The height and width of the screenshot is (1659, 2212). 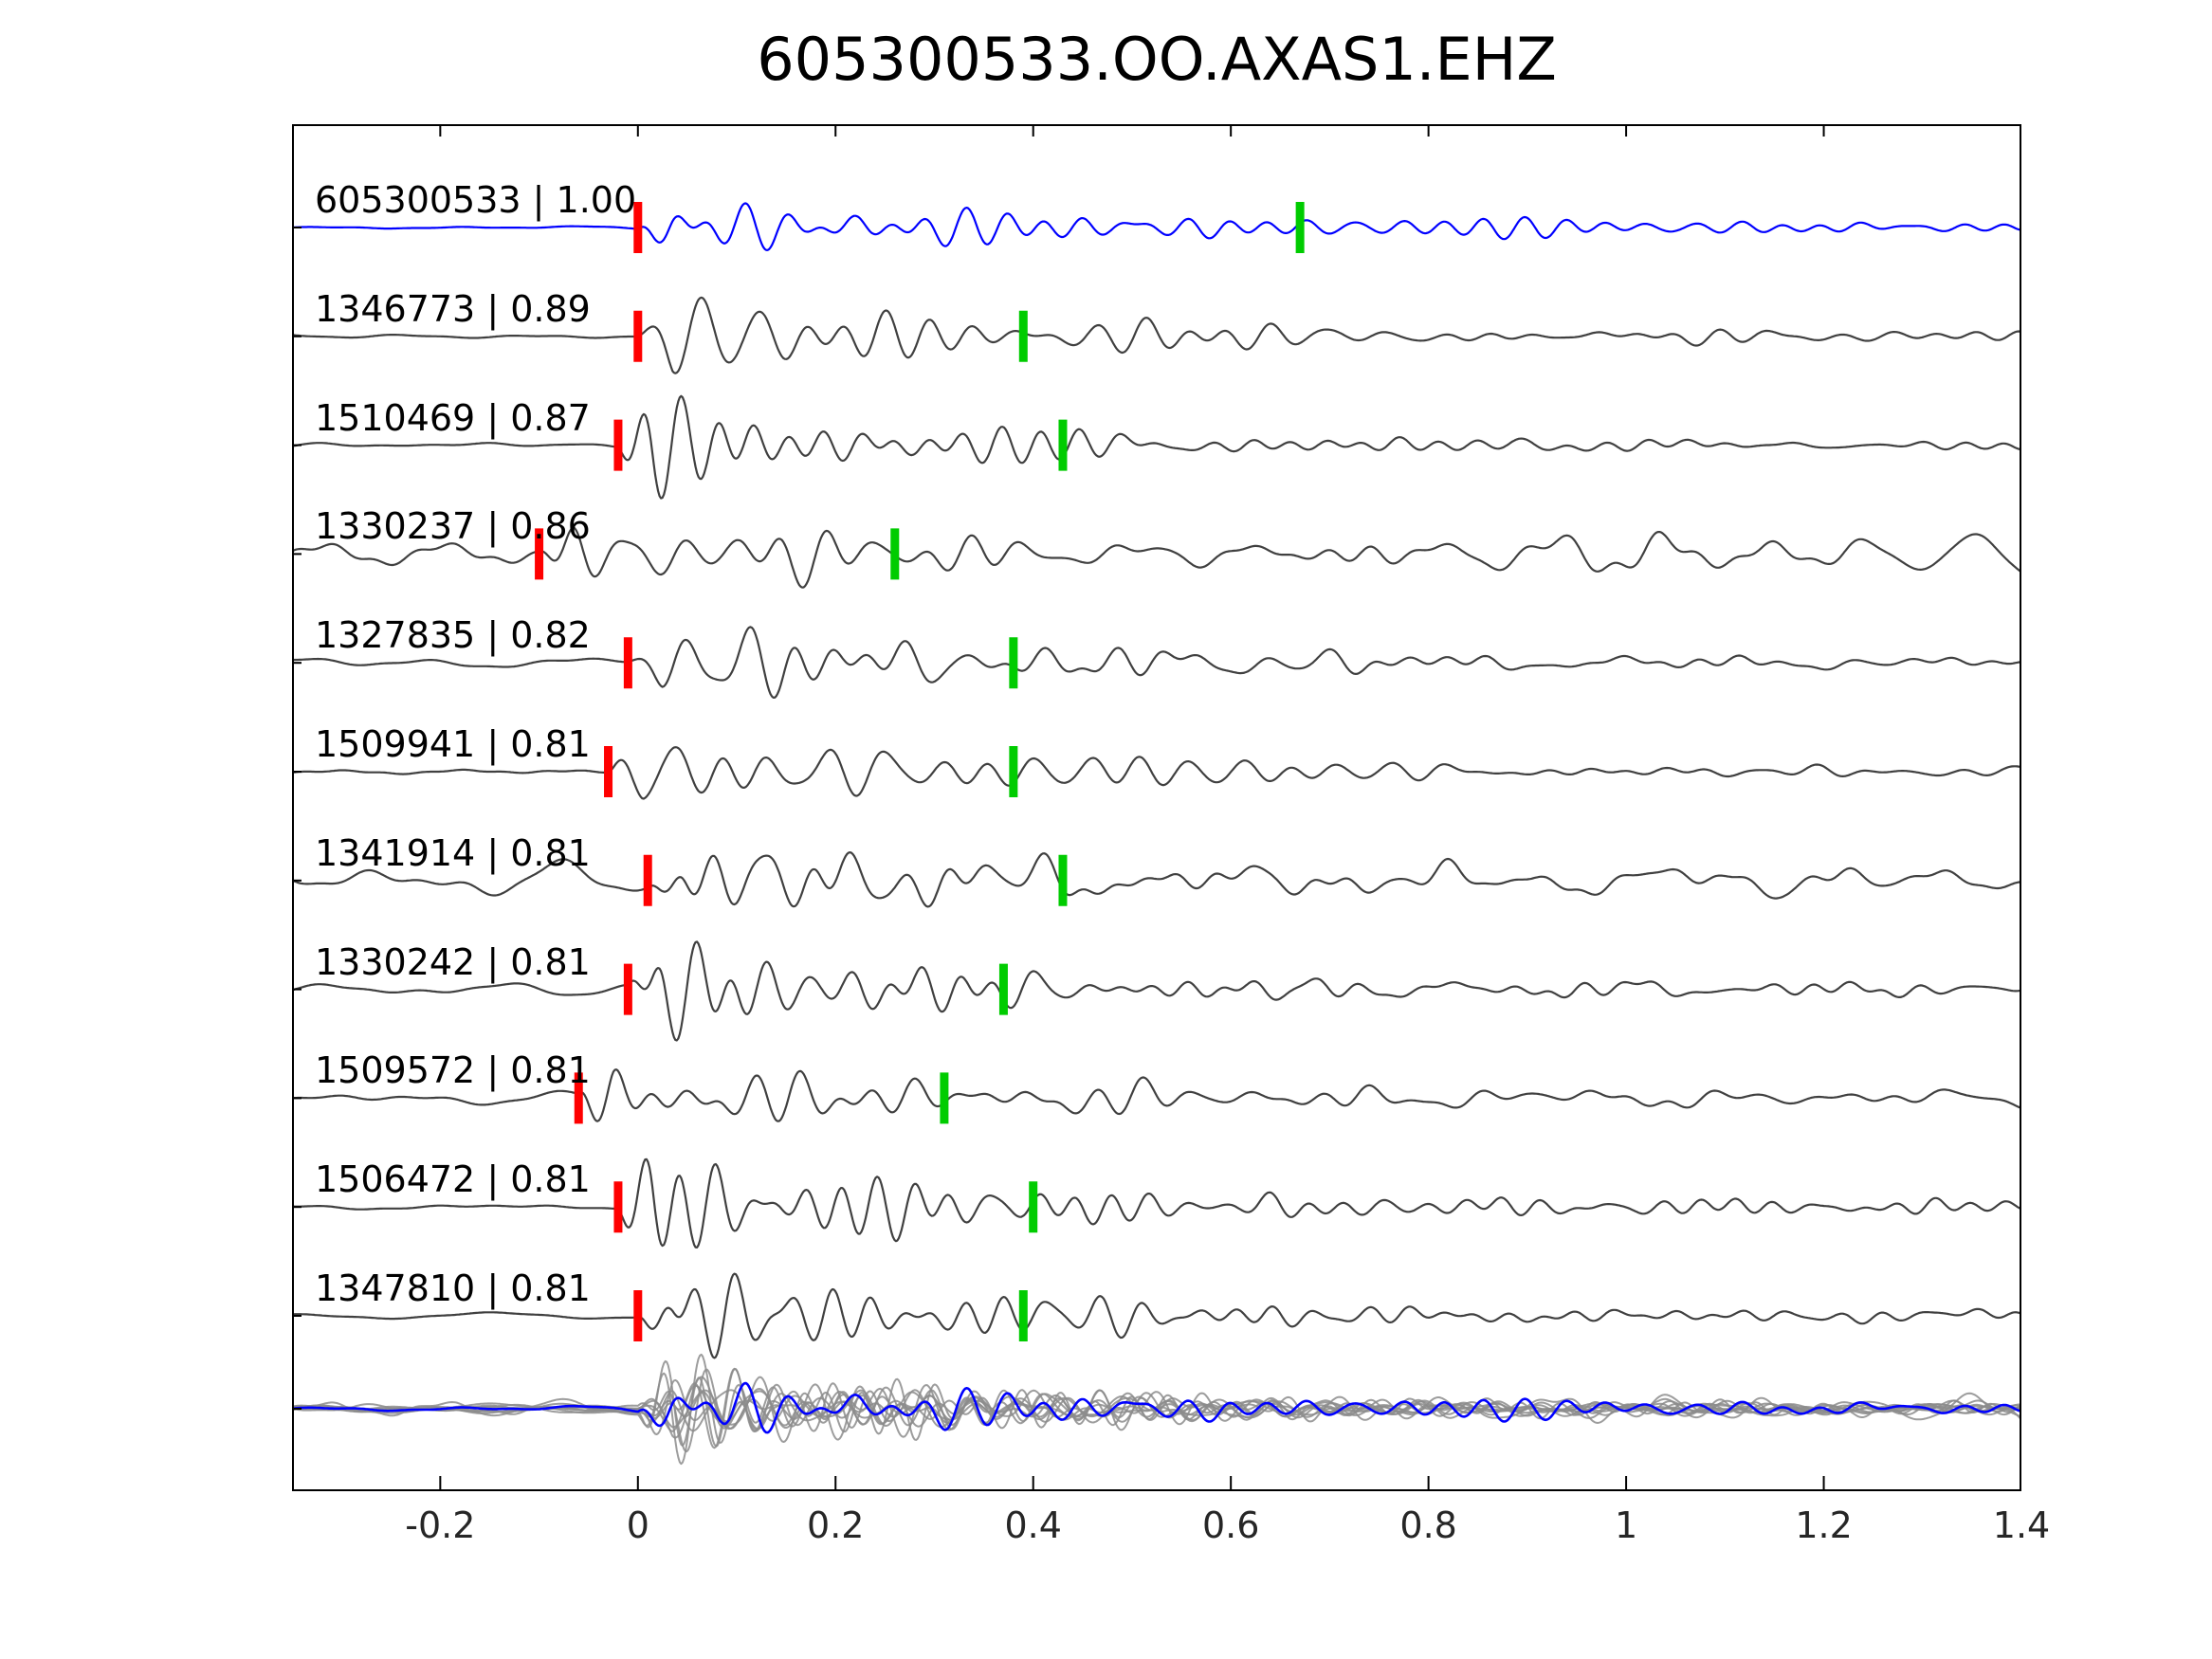 What do you see at coordinates (1428, 1525) in the screenshot?
I see `x-tick-label-0.8: 0.8` at bounding box center [1428, 1525].